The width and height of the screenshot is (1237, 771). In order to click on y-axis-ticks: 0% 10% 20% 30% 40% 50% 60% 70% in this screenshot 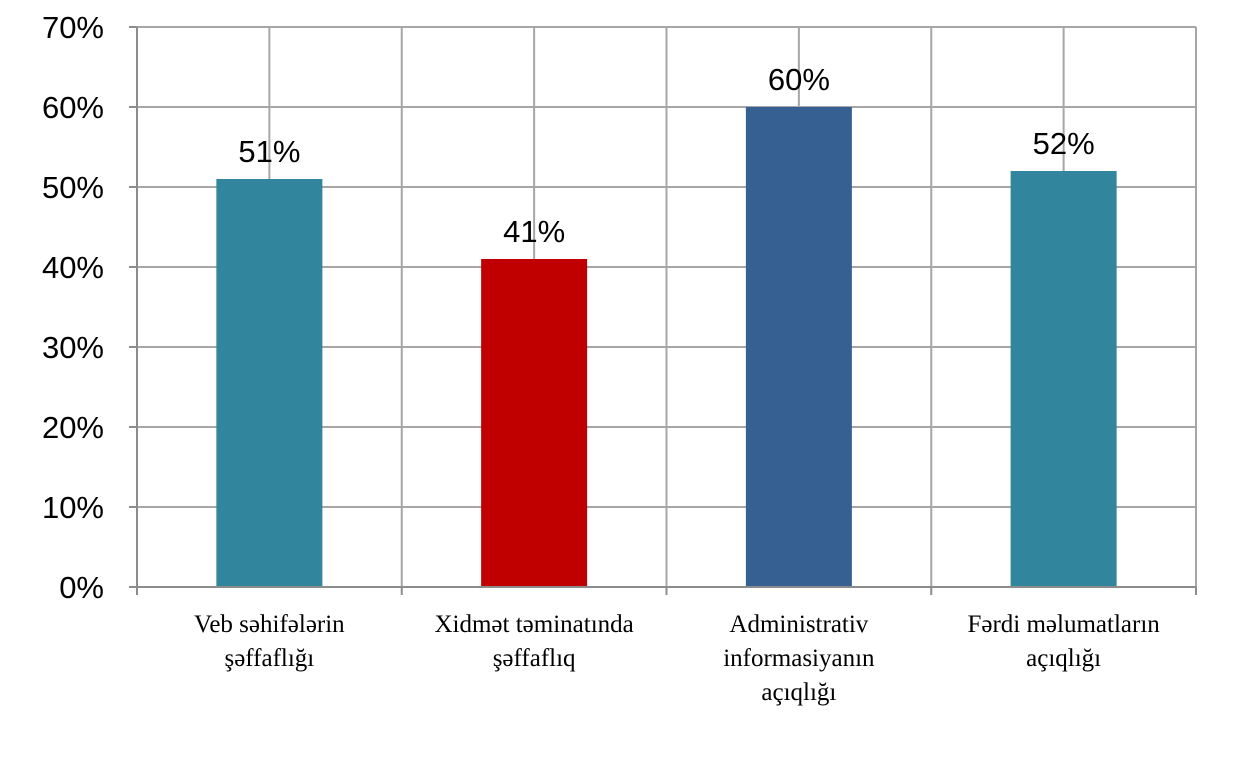, I will do `click(73, 307)`.